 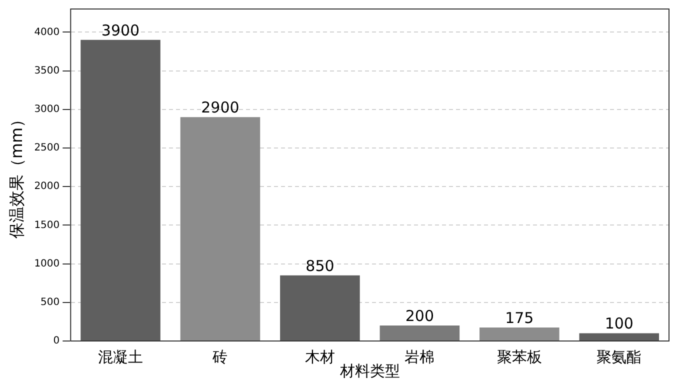 What do you see at coordinates (47, 70) in the screenshot?
I see `y-tick-label: 3500` at bounding box center [47, 70].